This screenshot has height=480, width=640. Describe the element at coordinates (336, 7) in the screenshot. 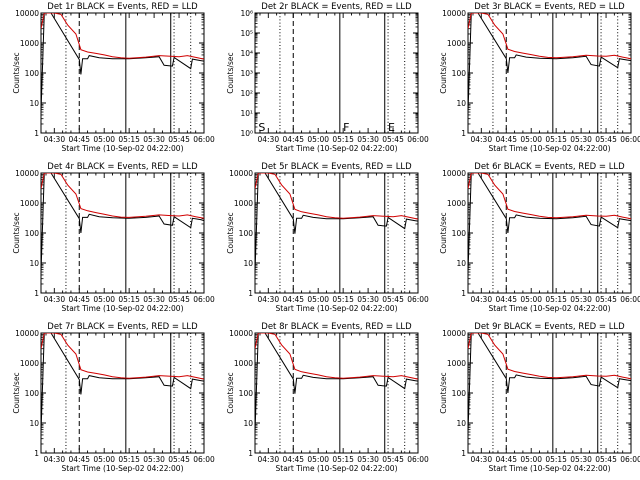

I see `panel-title: Det 2r BLACK = Events, RED = LLD` at that location.